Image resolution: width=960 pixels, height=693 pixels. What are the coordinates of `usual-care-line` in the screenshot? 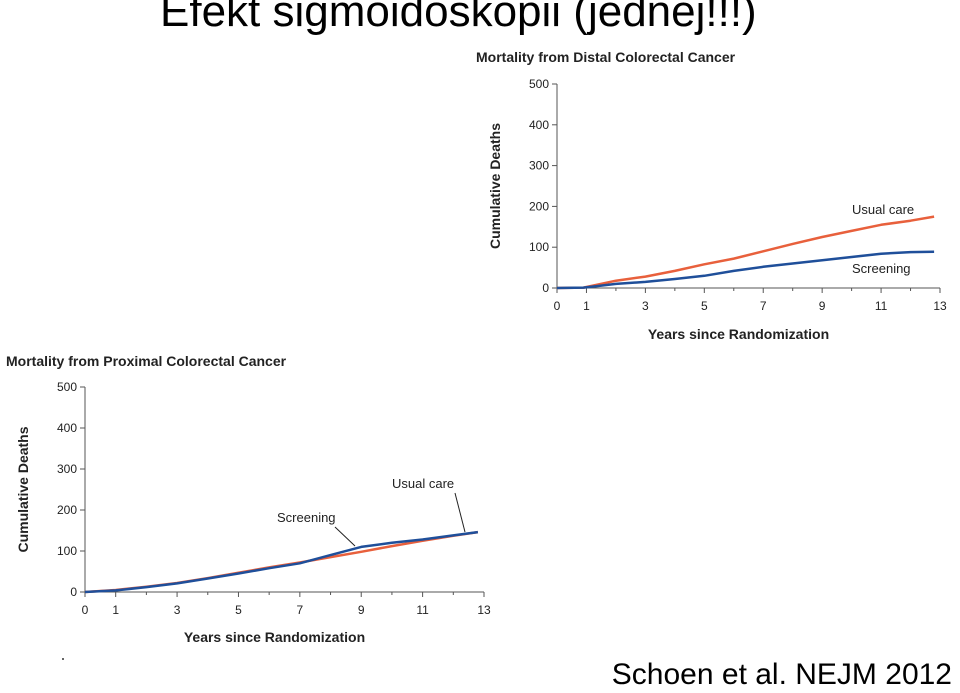 It's located at (745, 252).